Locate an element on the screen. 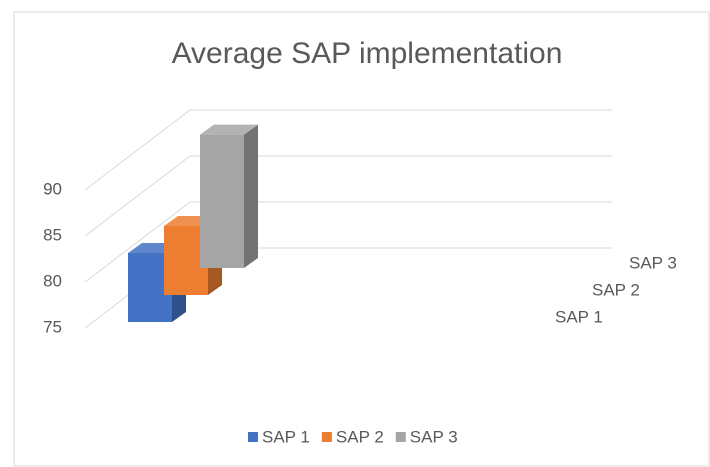  depth-label: SAP 1 is located at coordinates (579, 316).